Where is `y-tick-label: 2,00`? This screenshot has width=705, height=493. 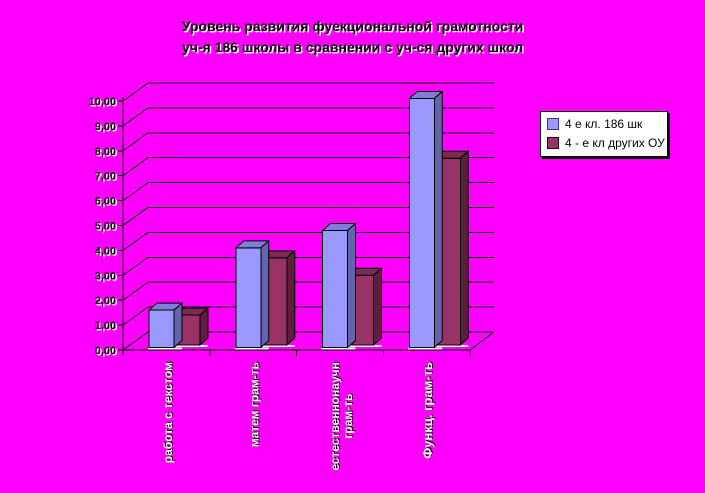
y-tick-label: 2,00 is located at coordinates (105, 301).